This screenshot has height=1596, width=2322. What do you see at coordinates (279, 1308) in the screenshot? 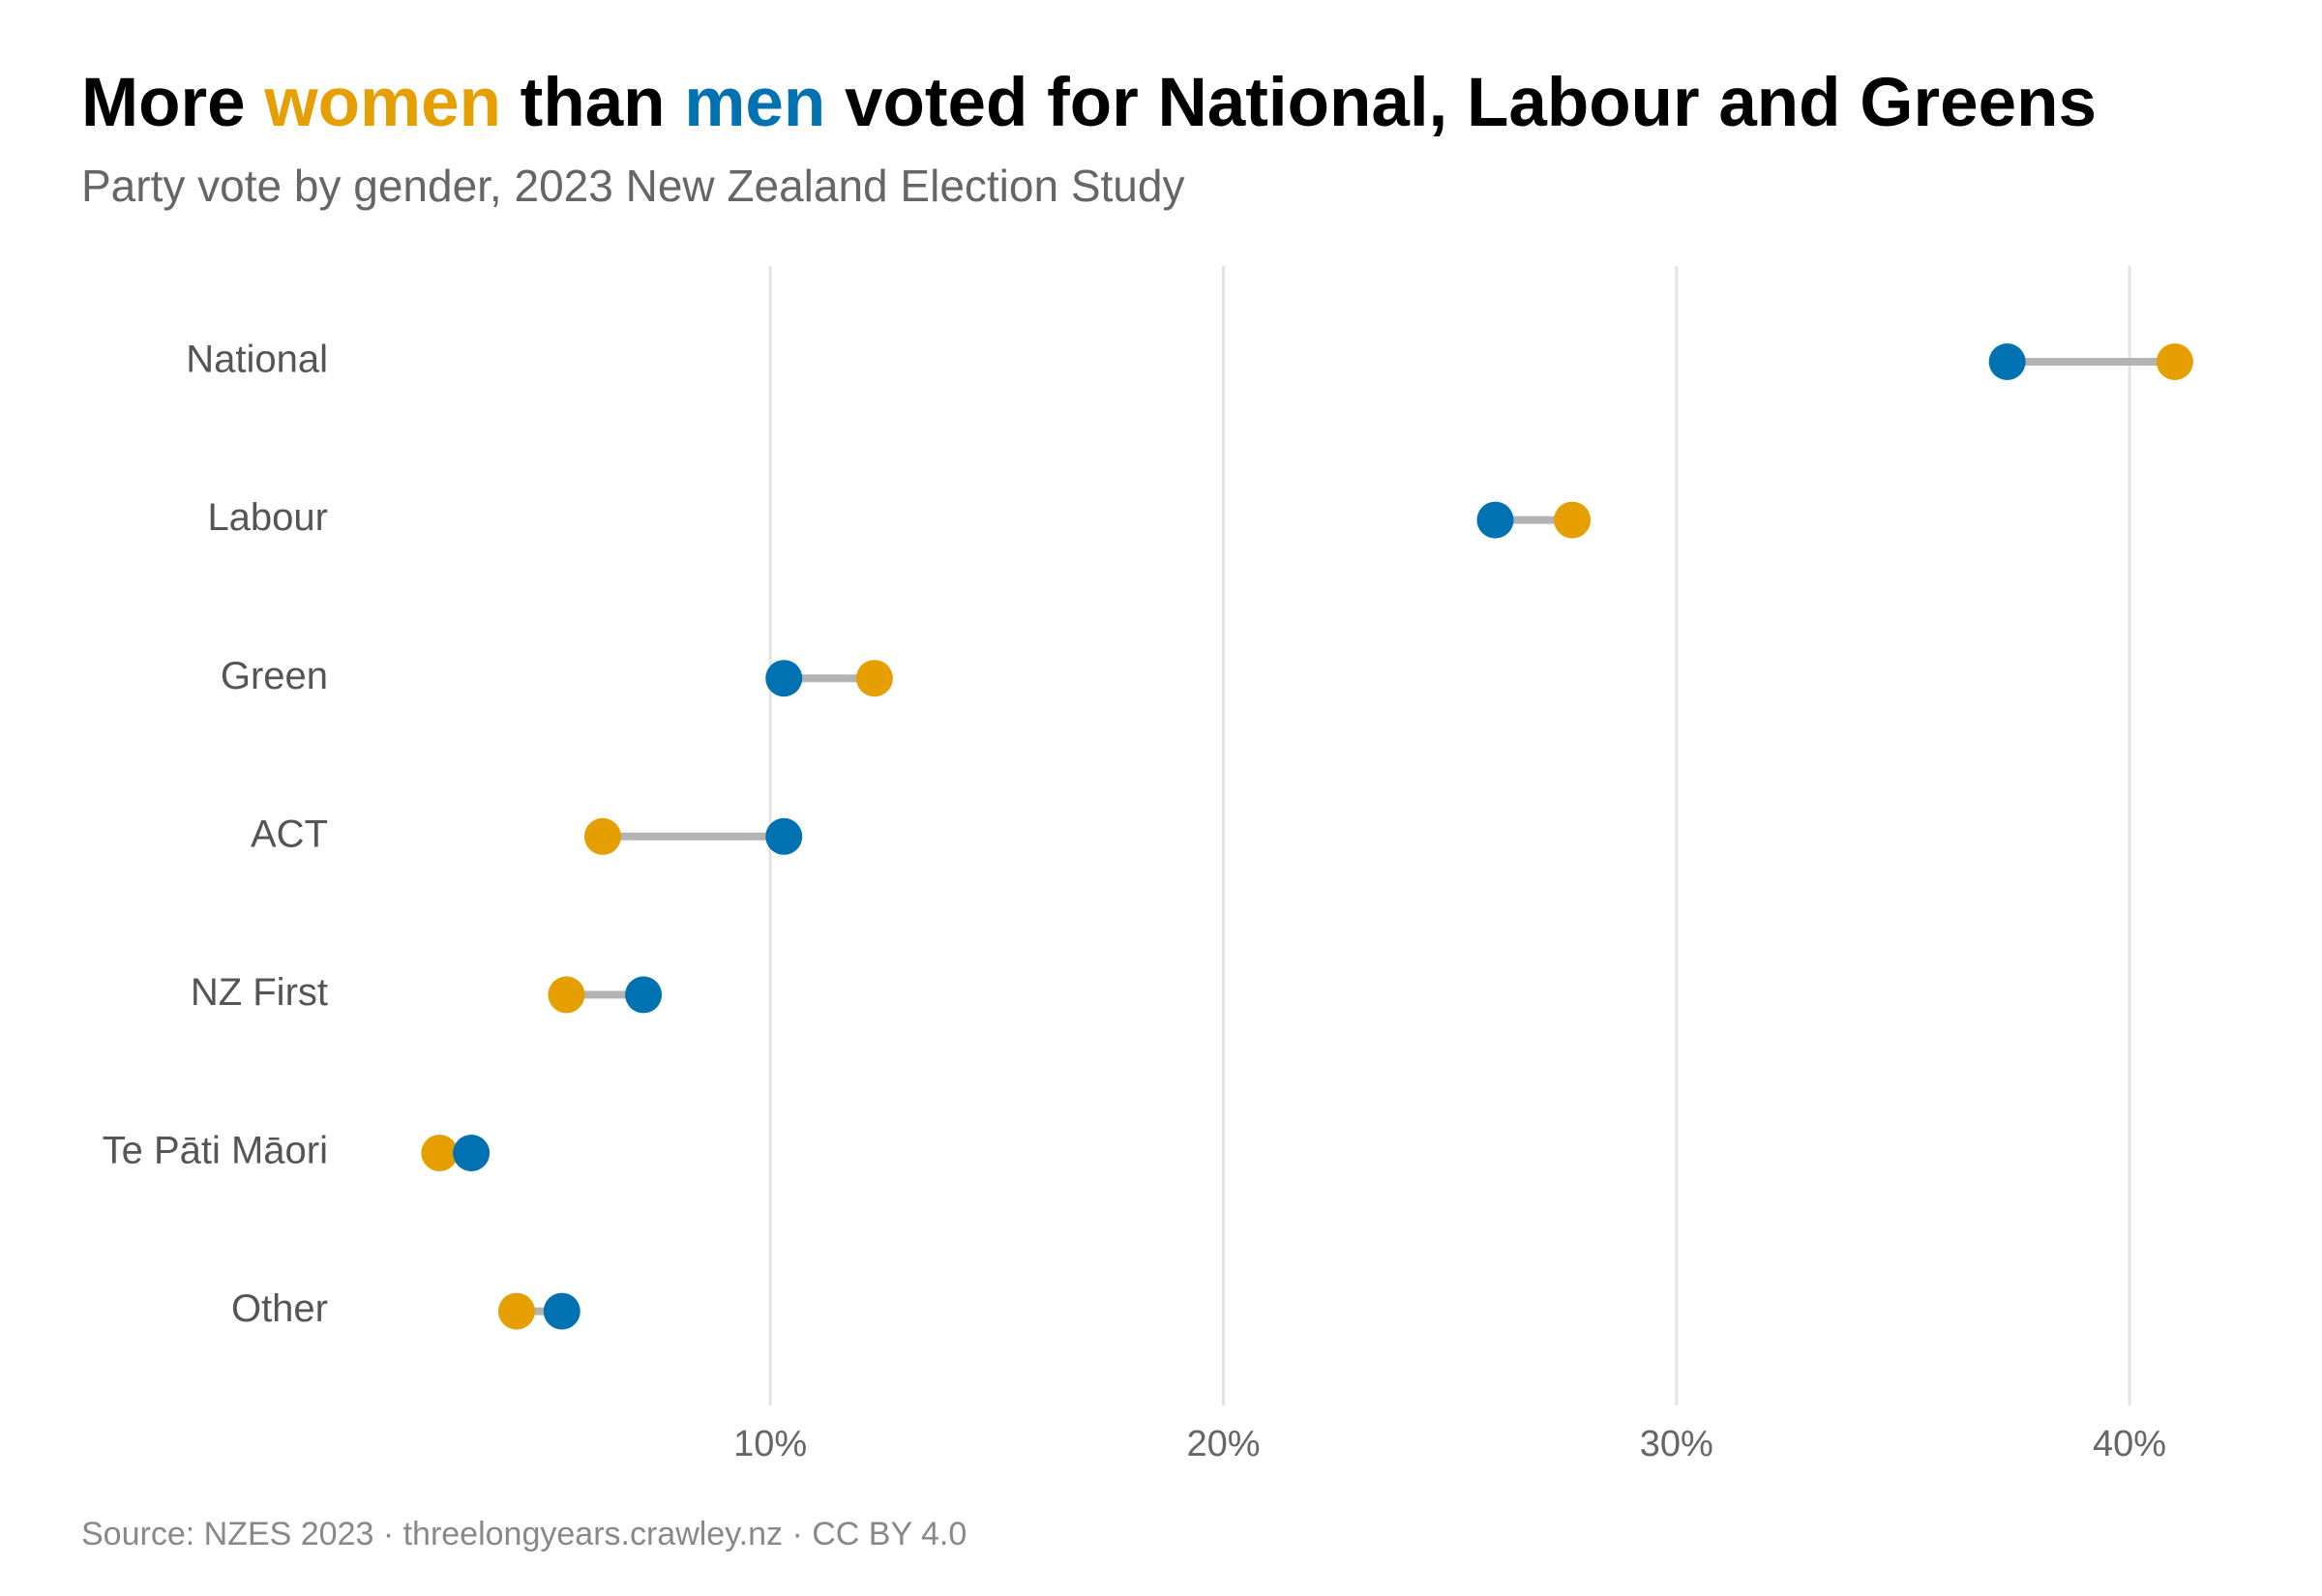
I see `y-tick-label: Other` at bounding box center [279, 1308].